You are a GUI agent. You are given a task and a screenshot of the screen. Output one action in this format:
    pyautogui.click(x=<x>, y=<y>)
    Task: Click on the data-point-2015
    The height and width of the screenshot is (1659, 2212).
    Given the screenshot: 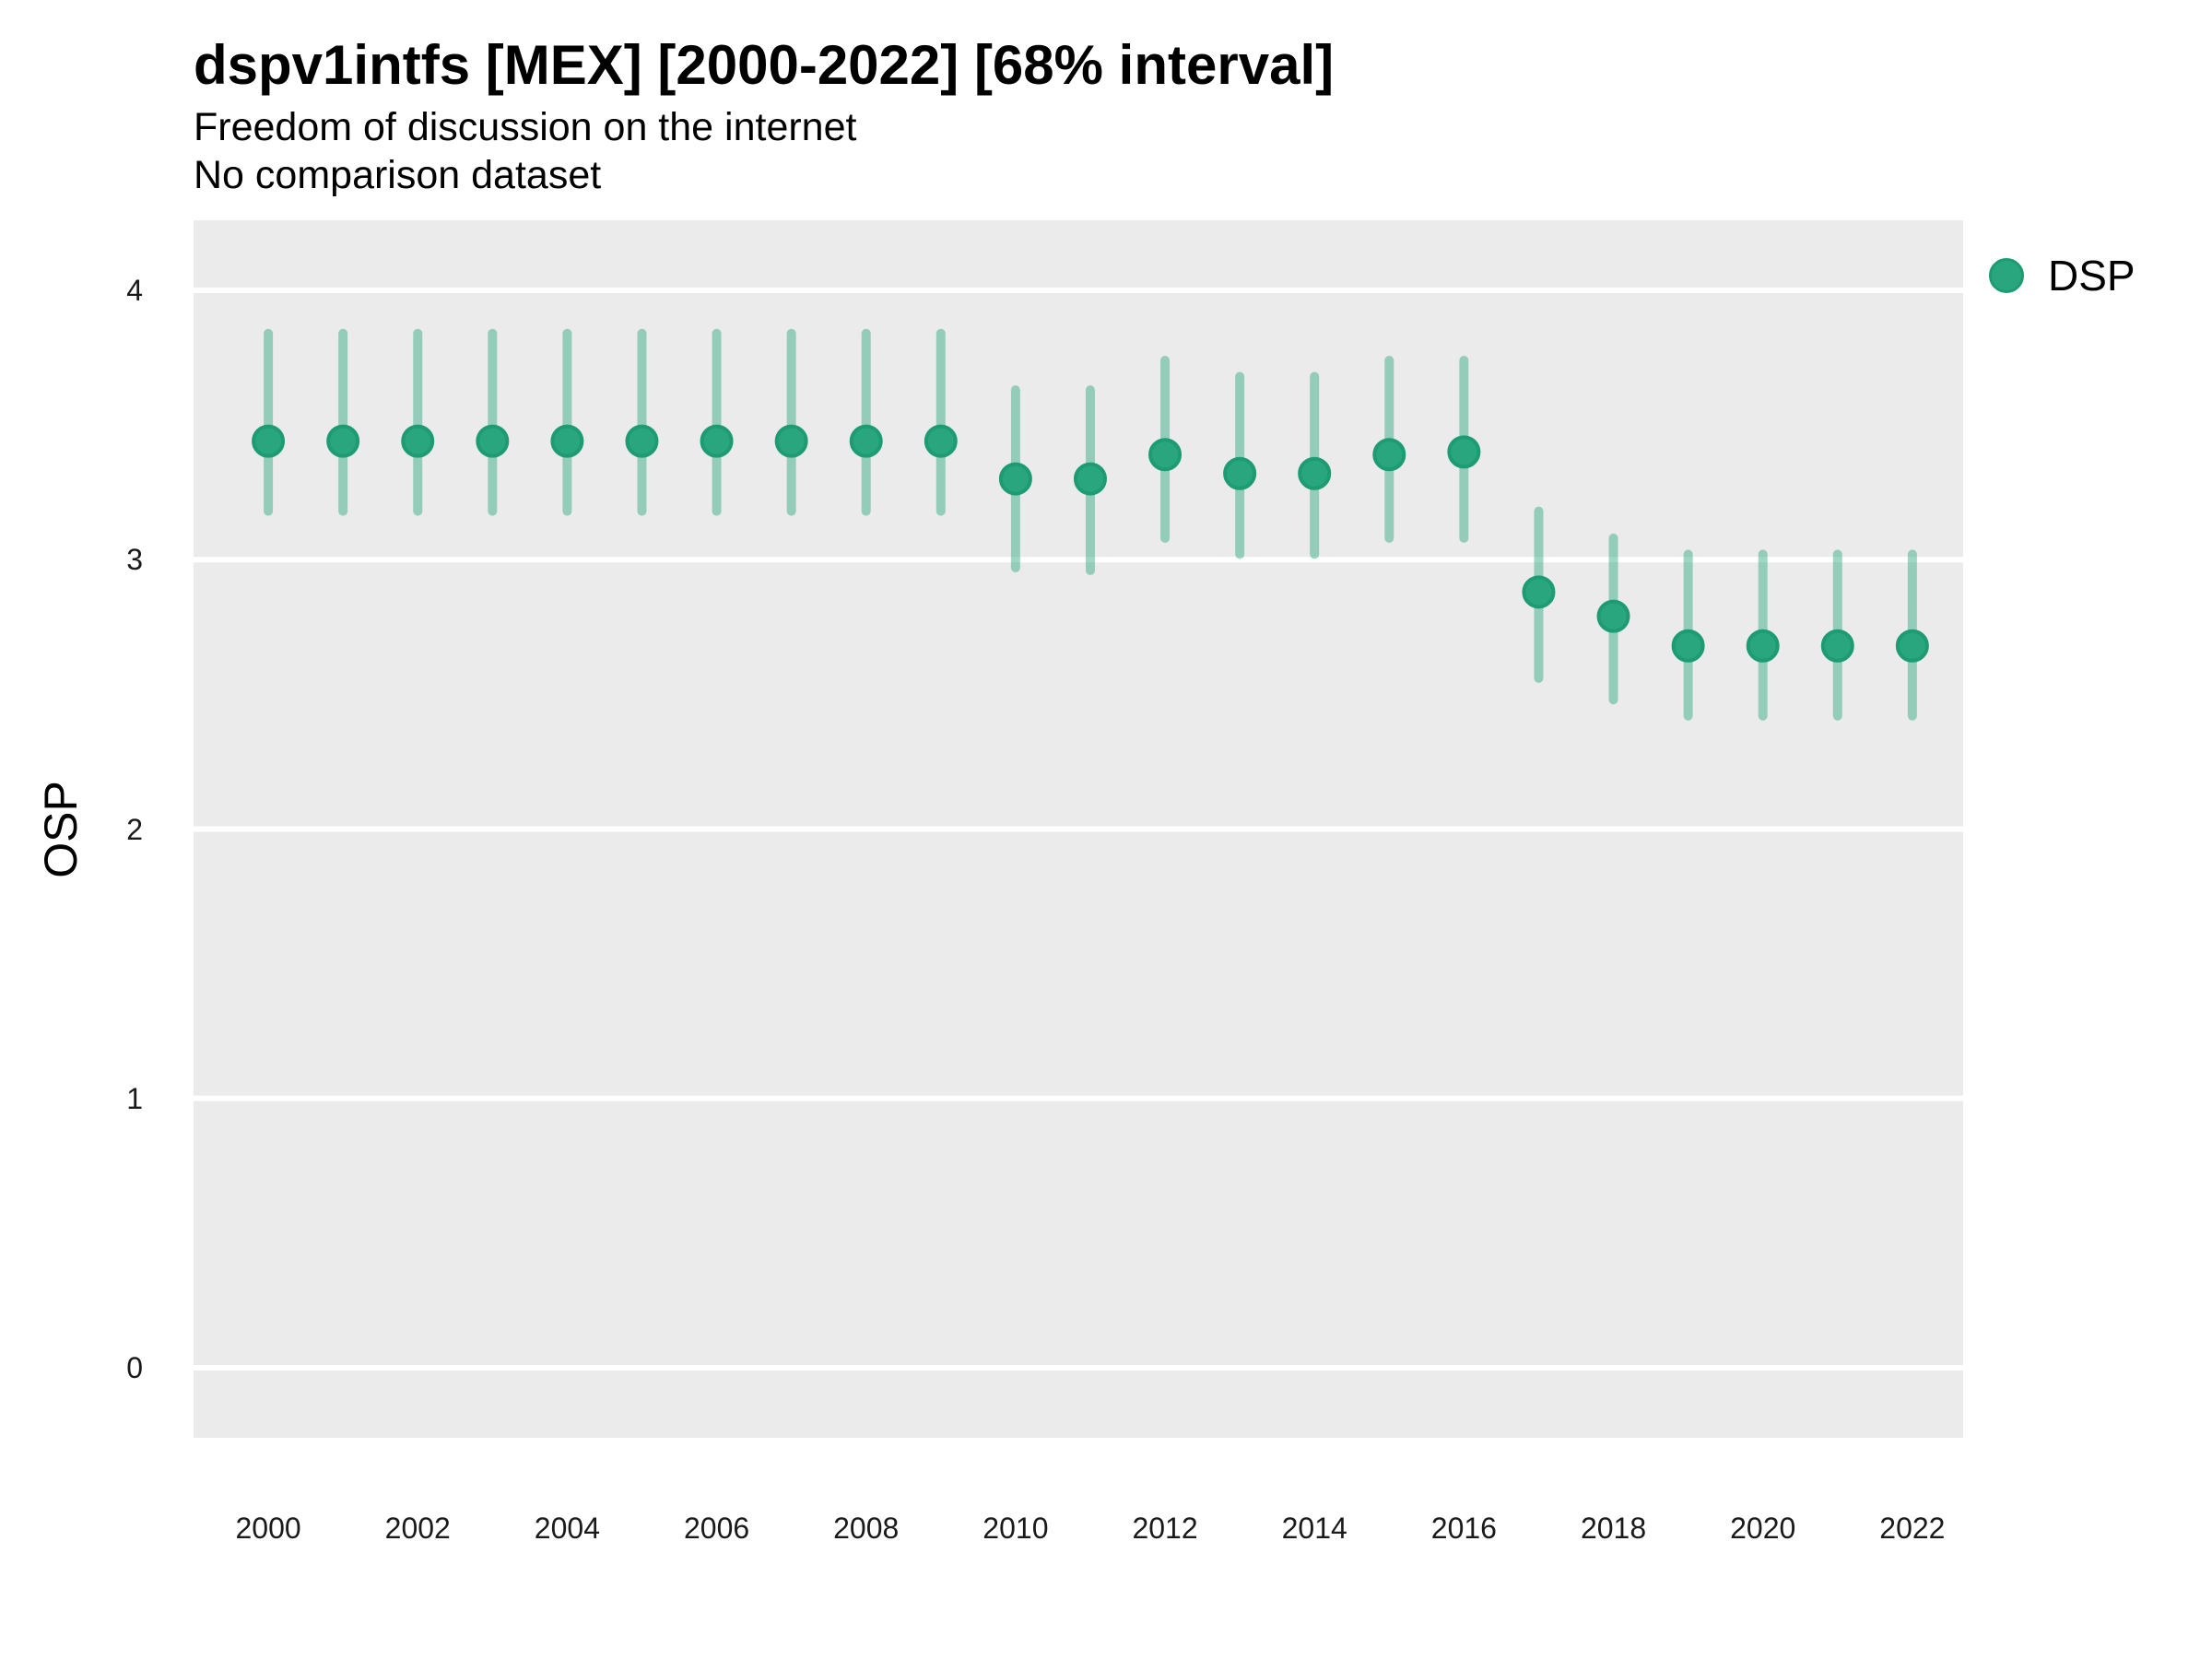 What is the action you would take?
    pyautogui.click(x=1389, y=455)
    